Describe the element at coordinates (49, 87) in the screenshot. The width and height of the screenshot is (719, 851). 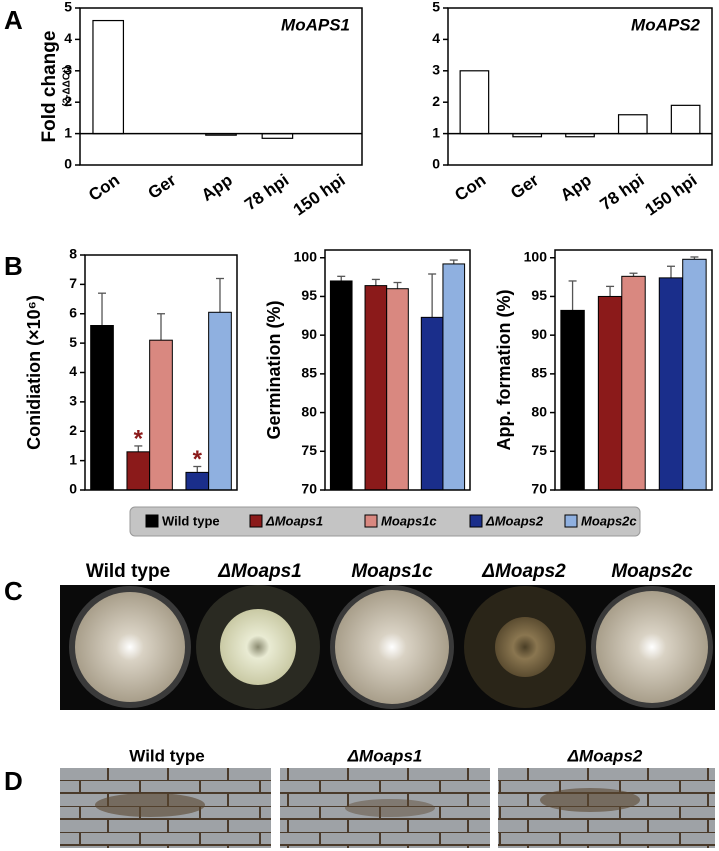
I see `y-axis-label: Fold change` at that location.